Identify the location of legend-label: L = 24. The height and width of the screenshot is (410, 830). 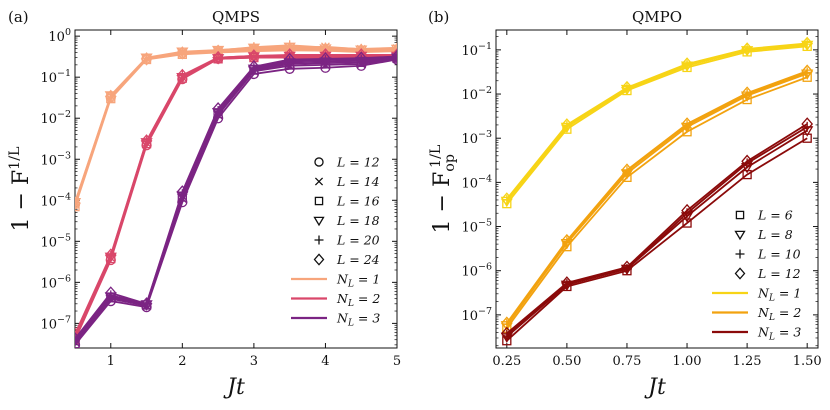
(358, 259).